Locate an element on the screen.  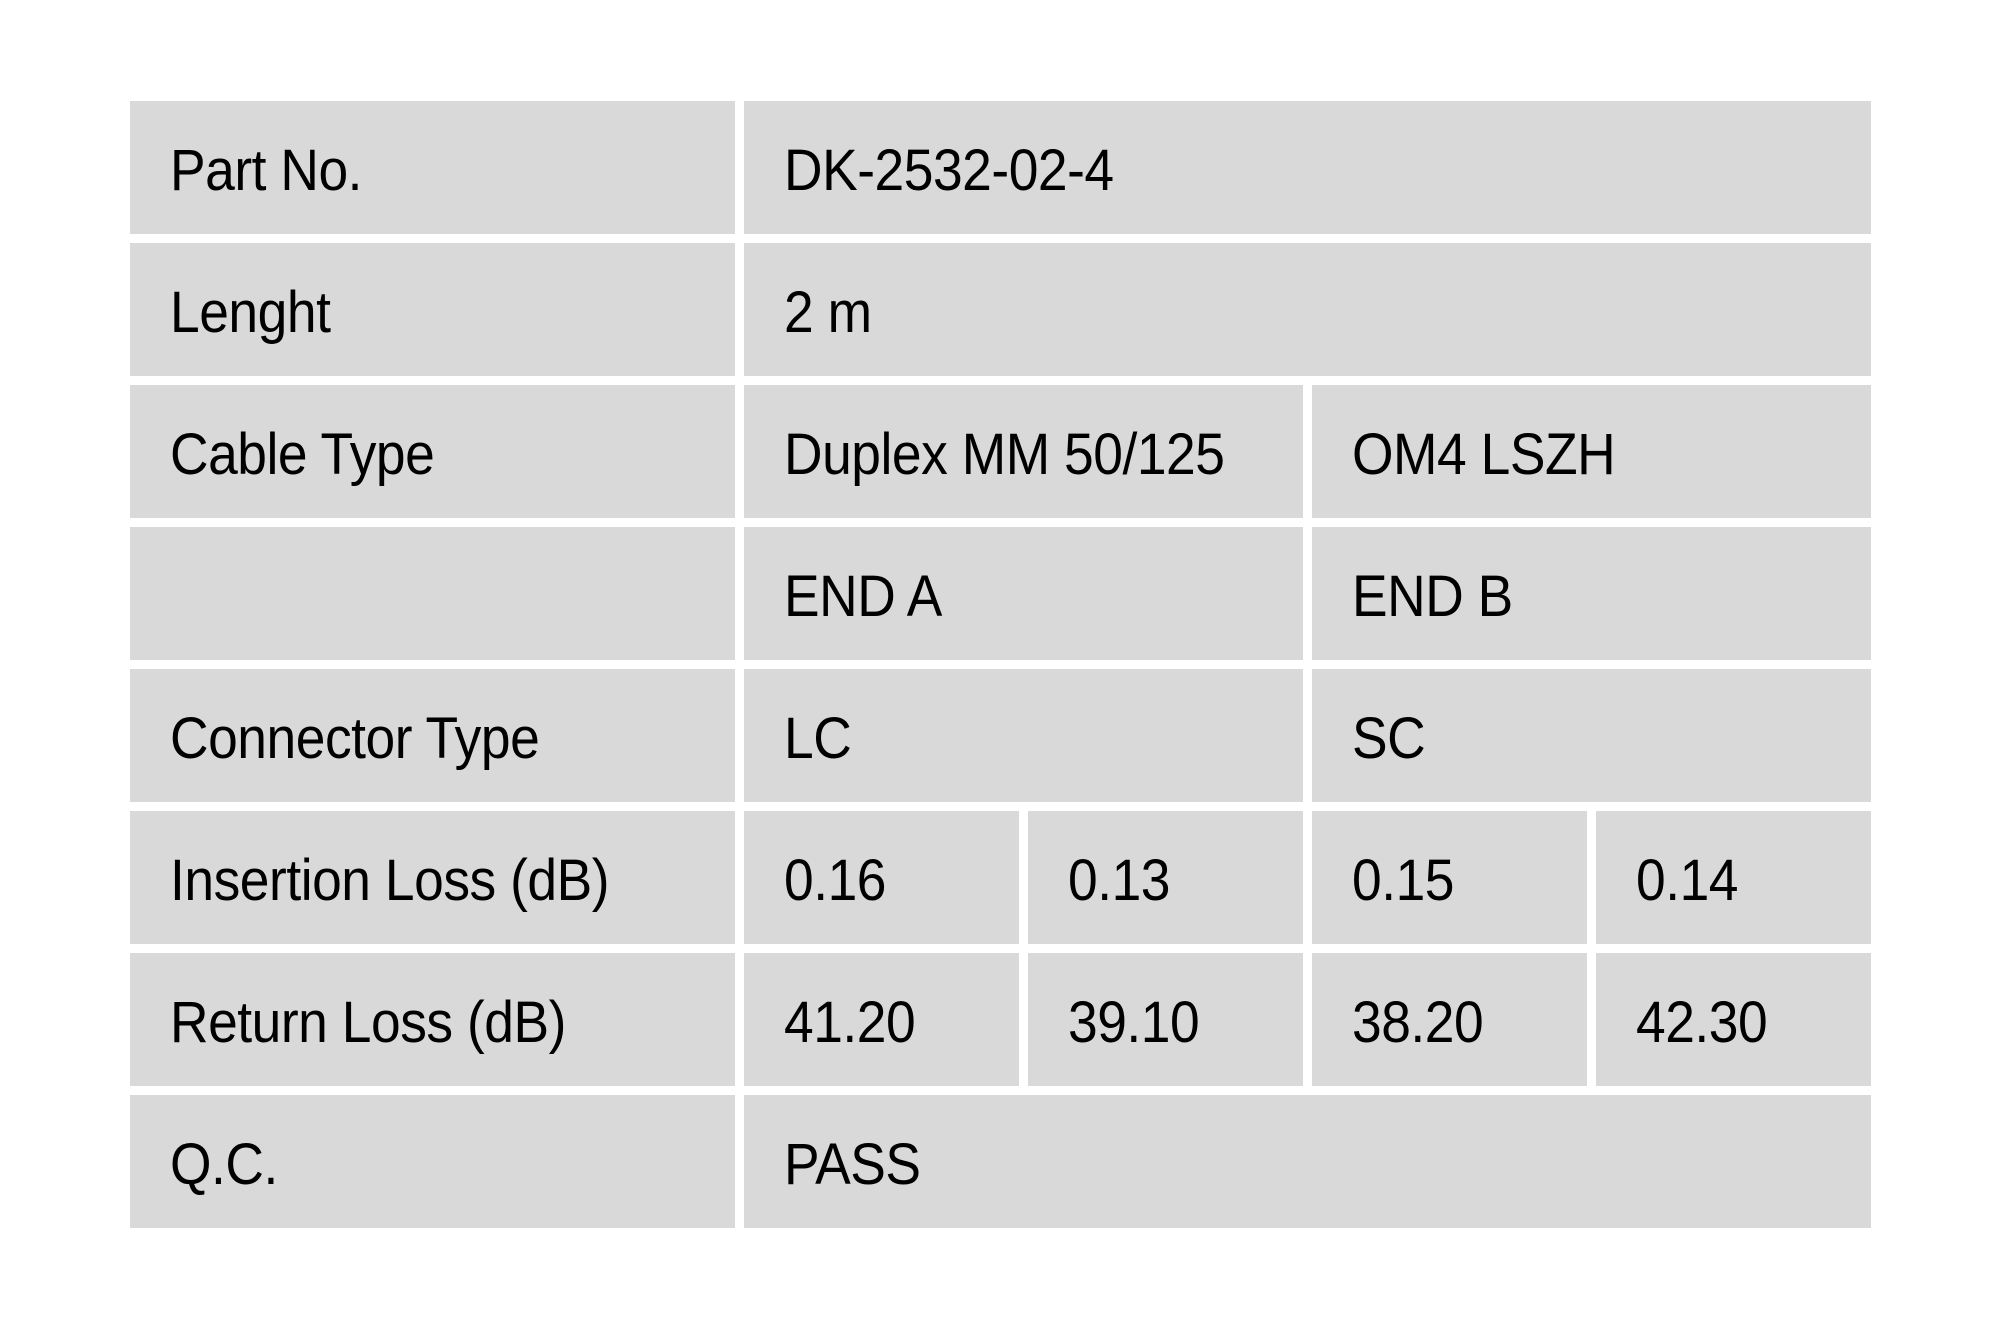
return-loss-a1-cell: 41.20 is located at coordinates (881, 1019).